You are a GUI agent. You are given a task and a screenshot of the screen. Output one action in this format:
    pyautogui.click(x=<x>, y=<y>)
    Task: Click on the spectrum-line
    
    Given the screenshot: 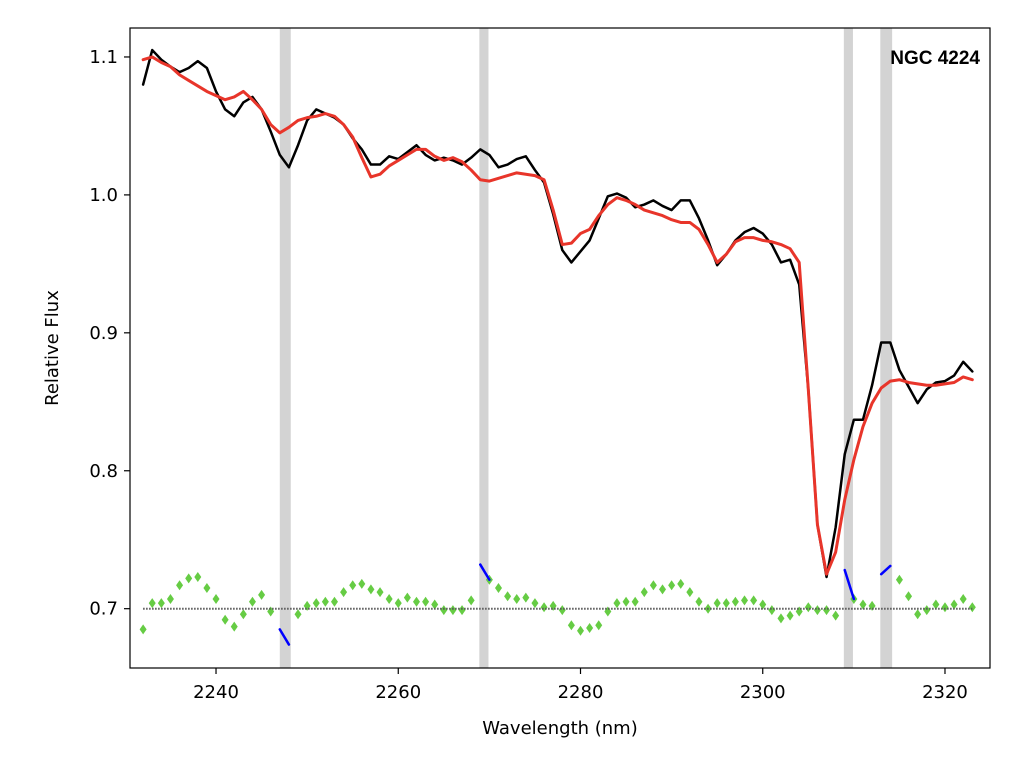 What is the action you would take?
    pyautogui.click(x=585, y=604)
    